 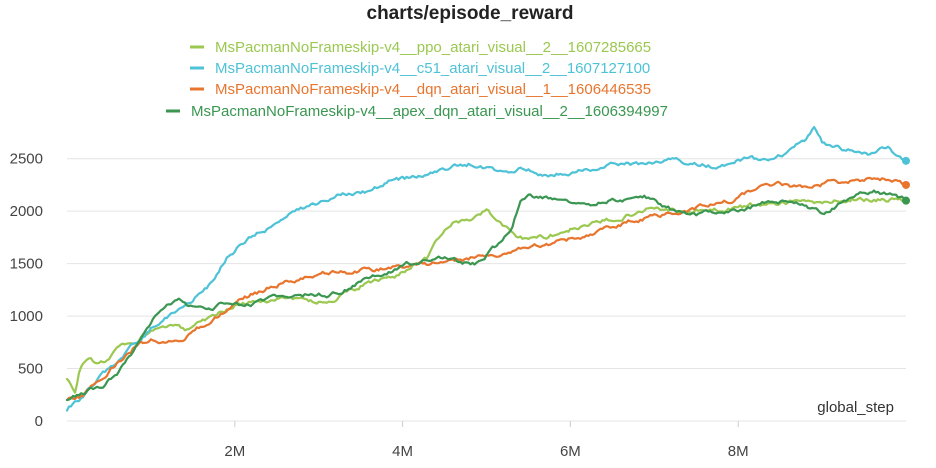 I want to click on y-tick-label: 2500, so click(x=26, y=159).